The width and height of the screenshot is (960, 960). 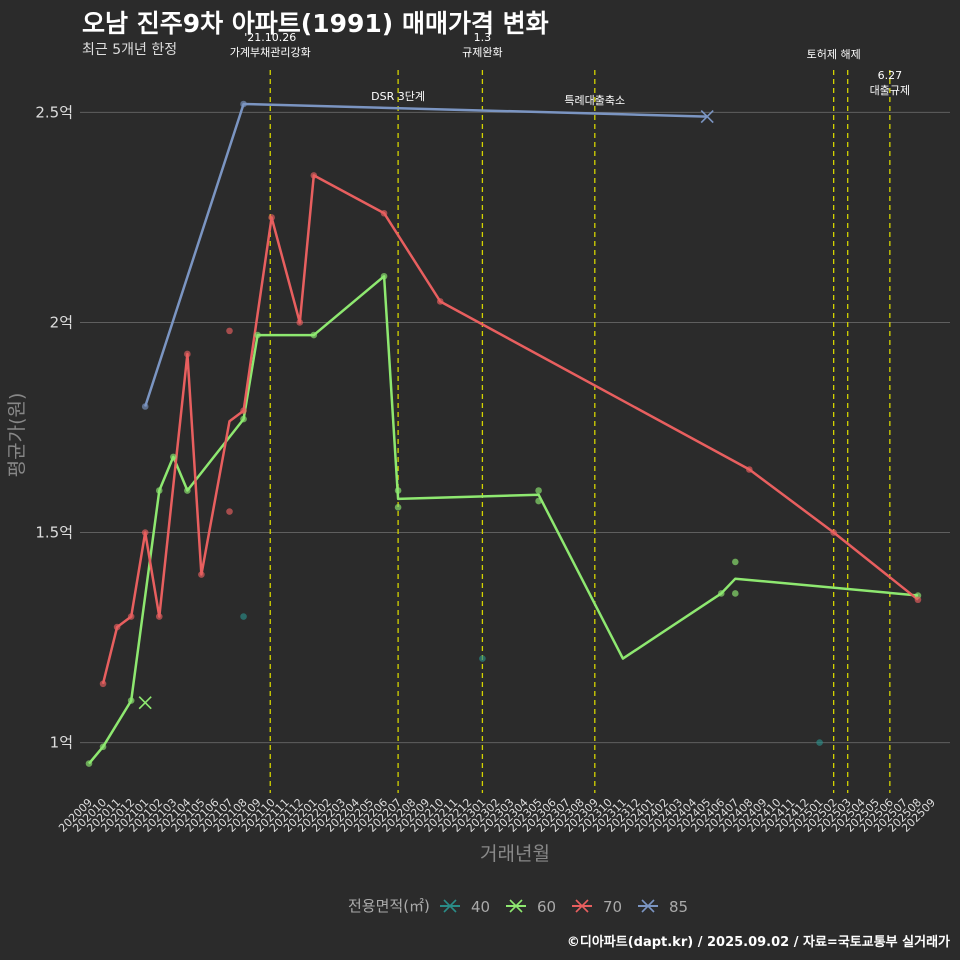 I want to click on y-tick-label: 1억, so click(x=61, y=743).